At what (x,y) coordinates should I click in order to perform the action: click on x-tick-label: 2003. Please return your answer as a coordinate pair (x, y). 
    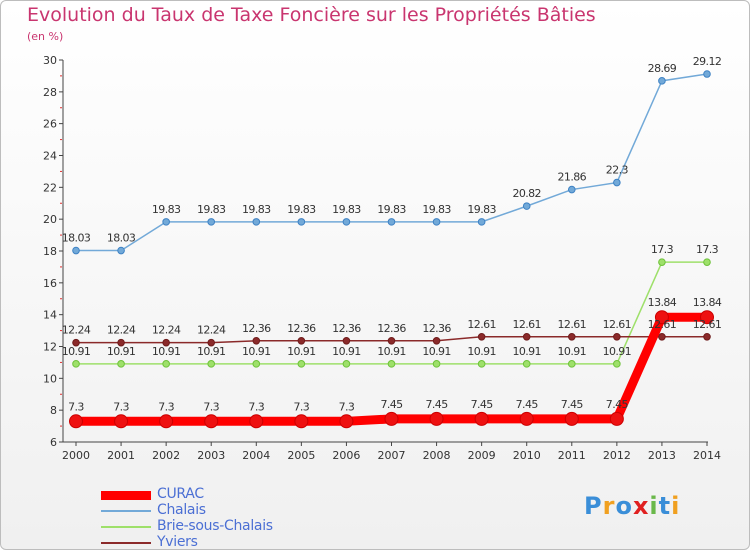
    Looking at the image, I should click on (211, 455).